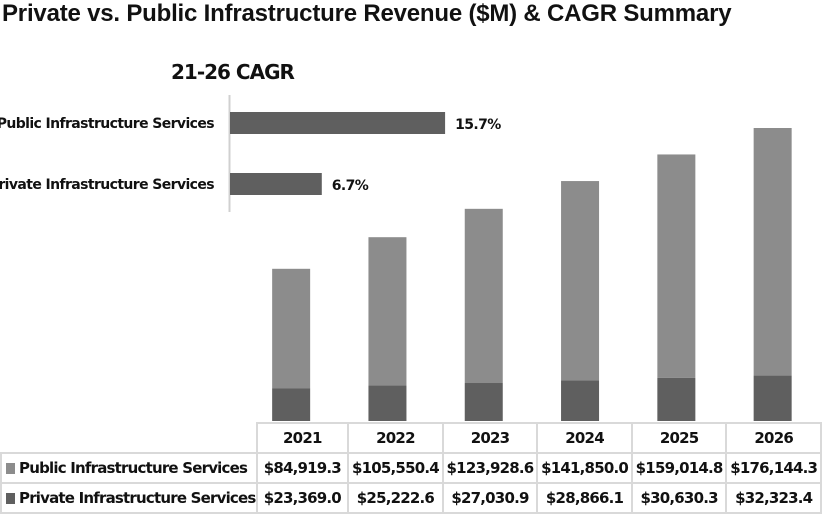  I want to click on bar-private-2021, so click(291, 404).